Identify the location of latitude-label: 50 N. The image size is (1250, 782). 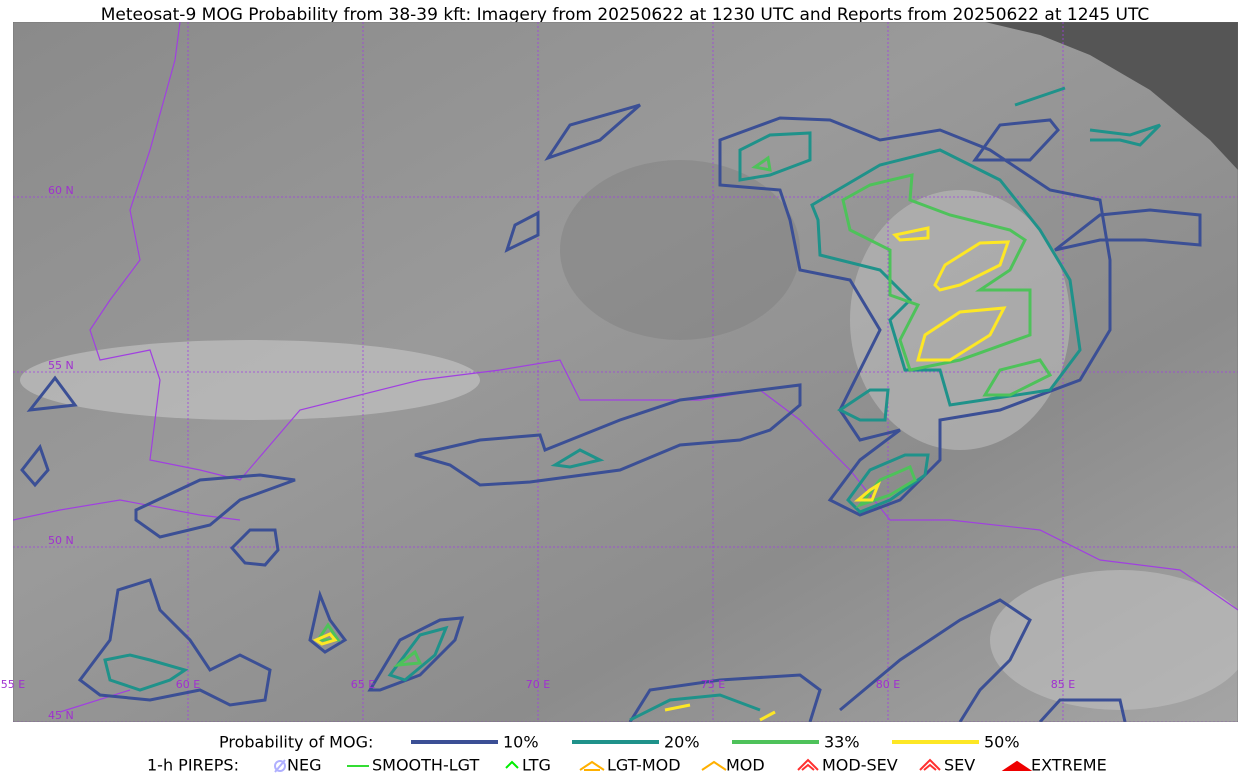
(61, 540).